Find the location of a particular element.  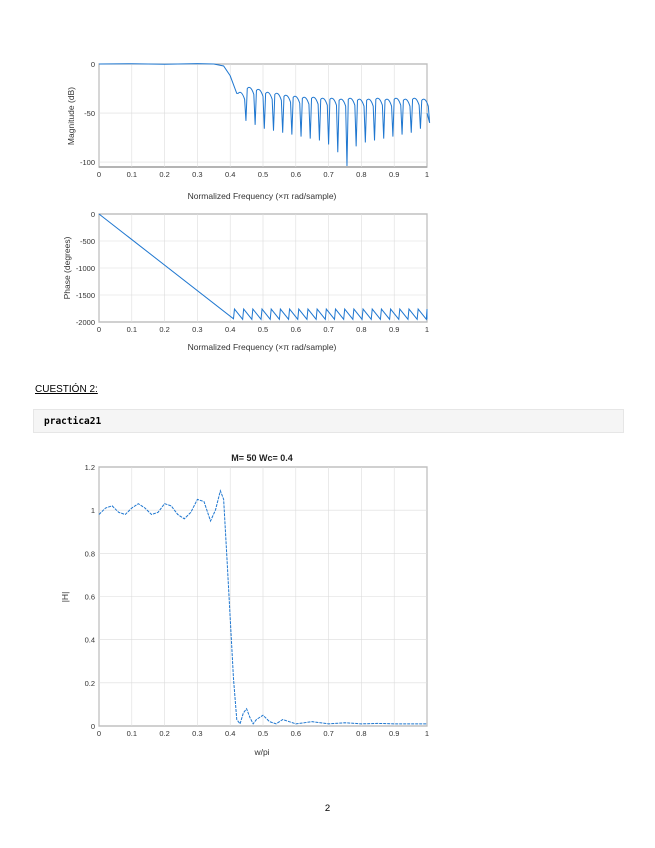

y-tick-label: 0.4 is located at coordinates (90, 640).